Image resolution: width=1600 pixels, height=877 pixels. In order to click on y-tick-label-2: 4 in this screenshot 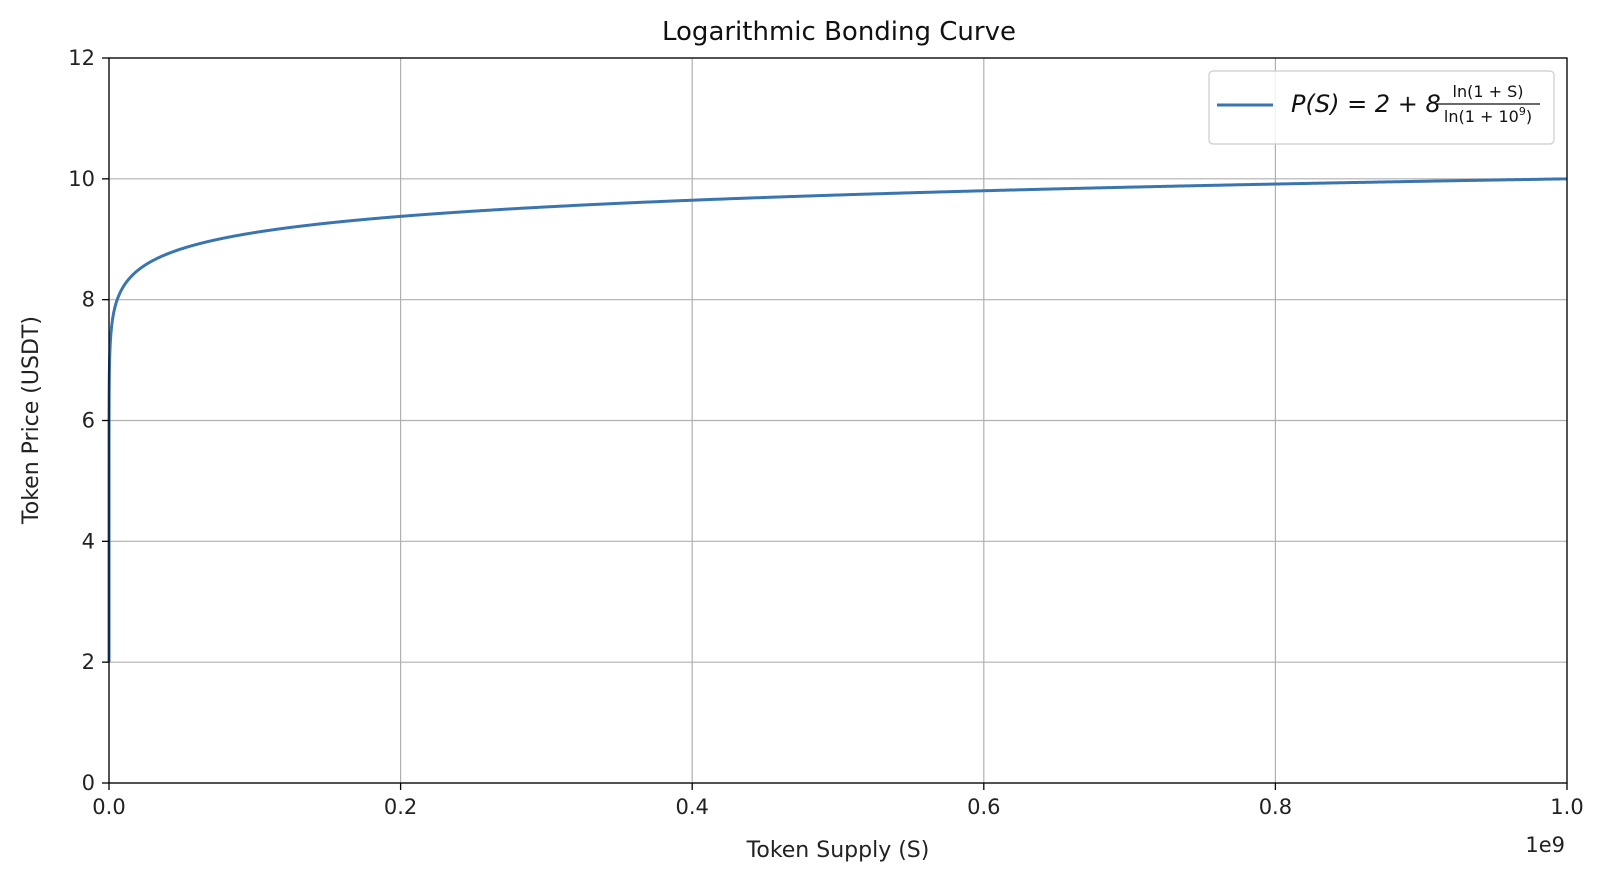, I will do `click(88, 541)`.